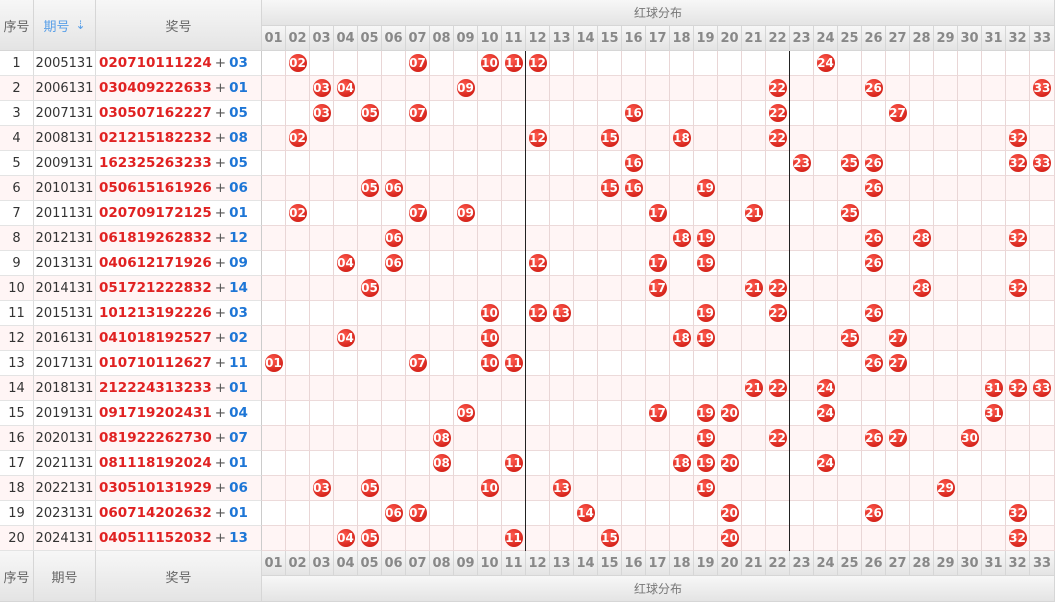 The width and height of the screenshot is (1055, 603). I want to click on prize-blue-number: 13, so click(238, 538).